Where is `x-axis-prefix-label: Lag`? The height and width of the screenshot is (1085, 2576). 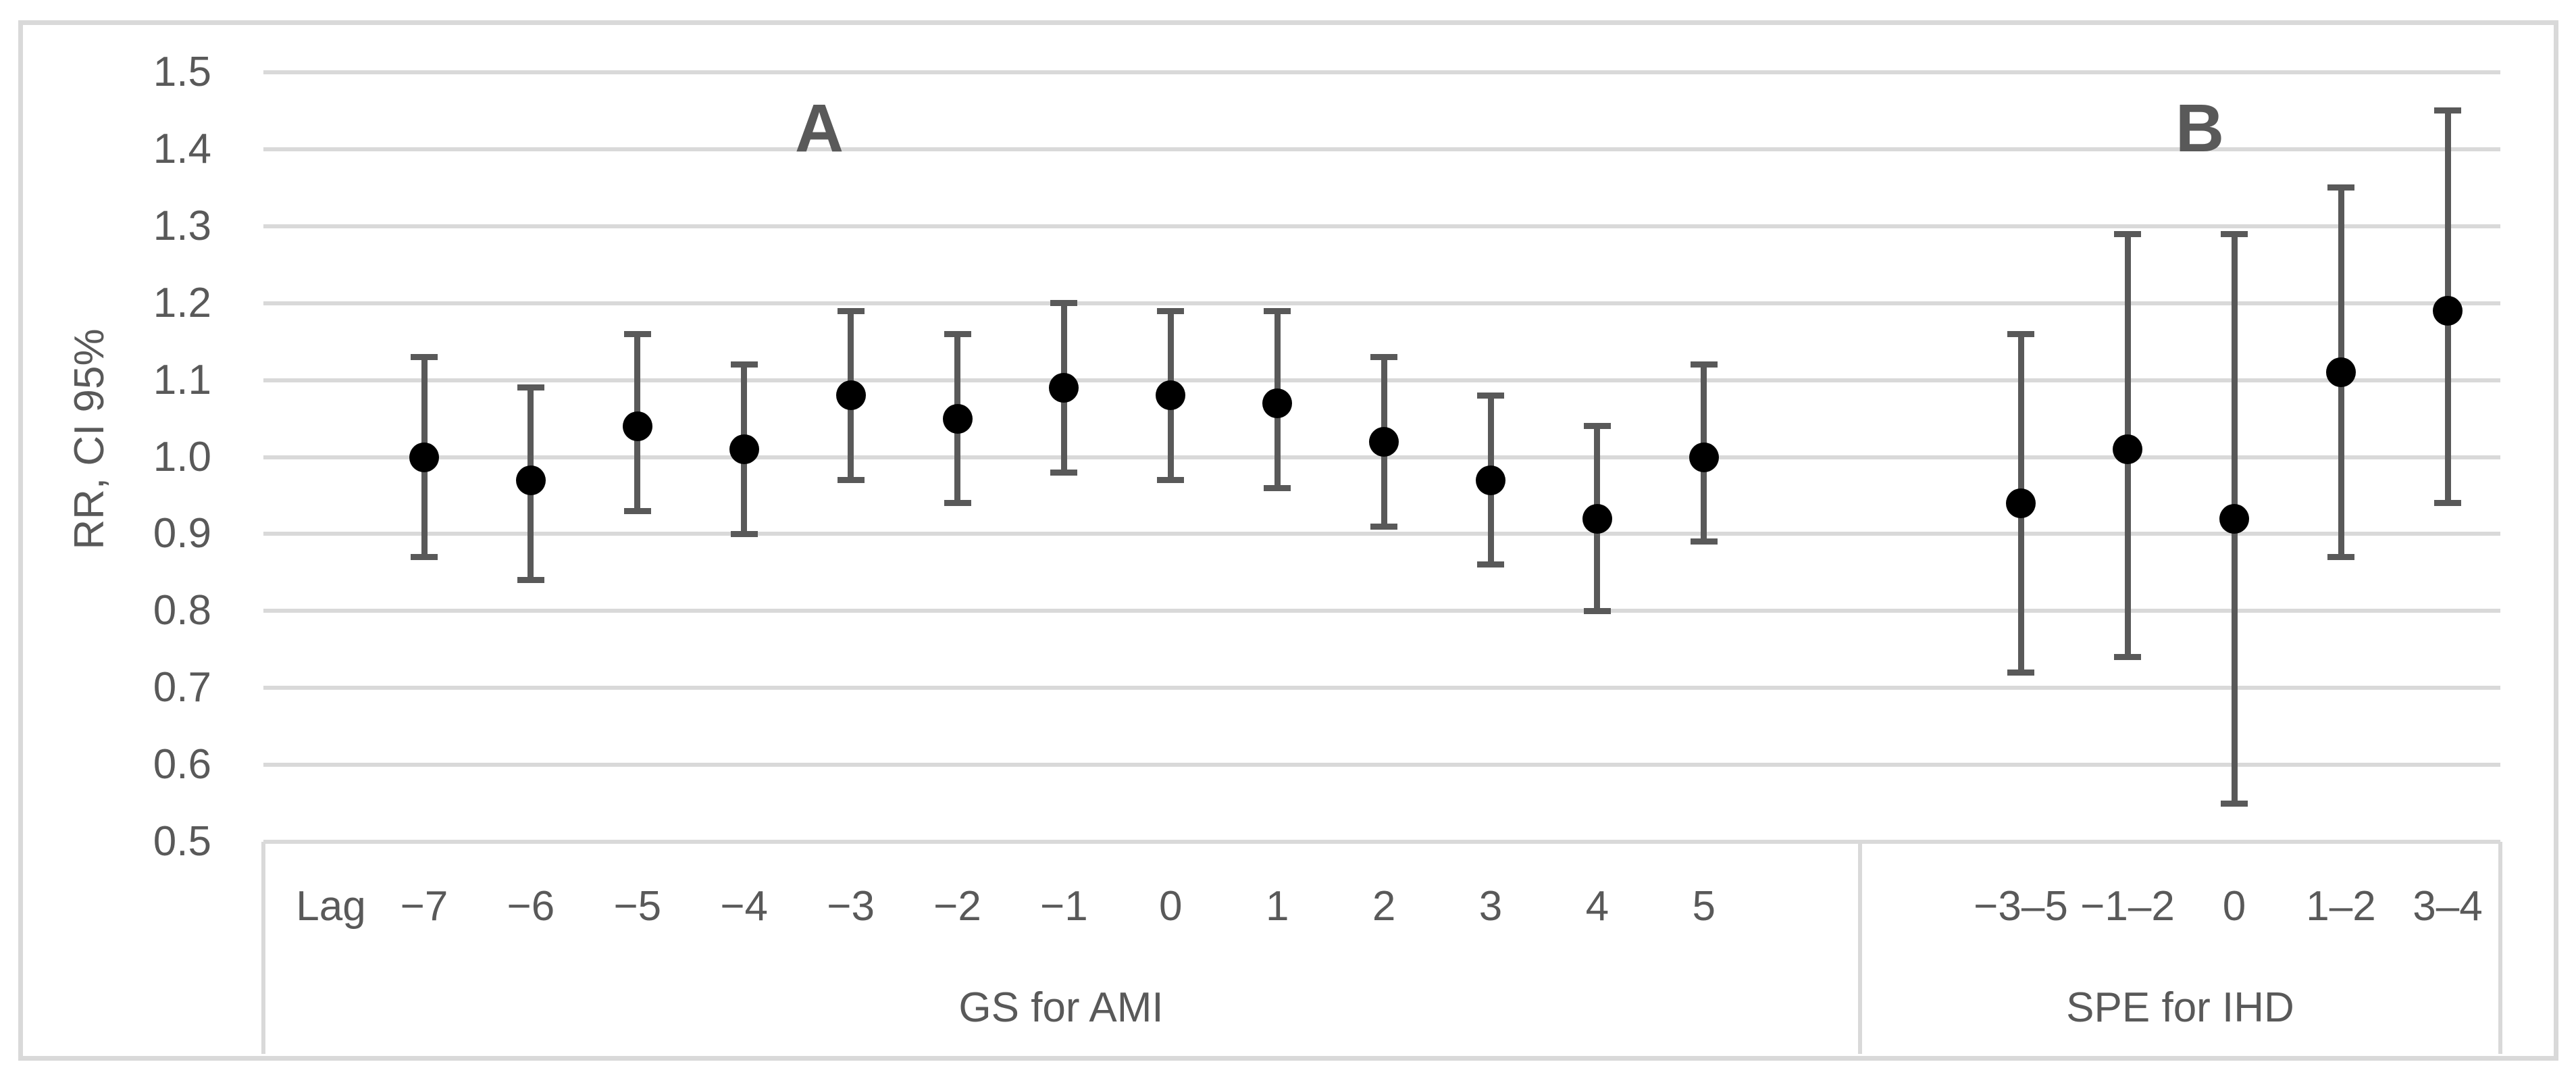 x-axis-prefix-label: Lag is located at coordinates (331, 906).